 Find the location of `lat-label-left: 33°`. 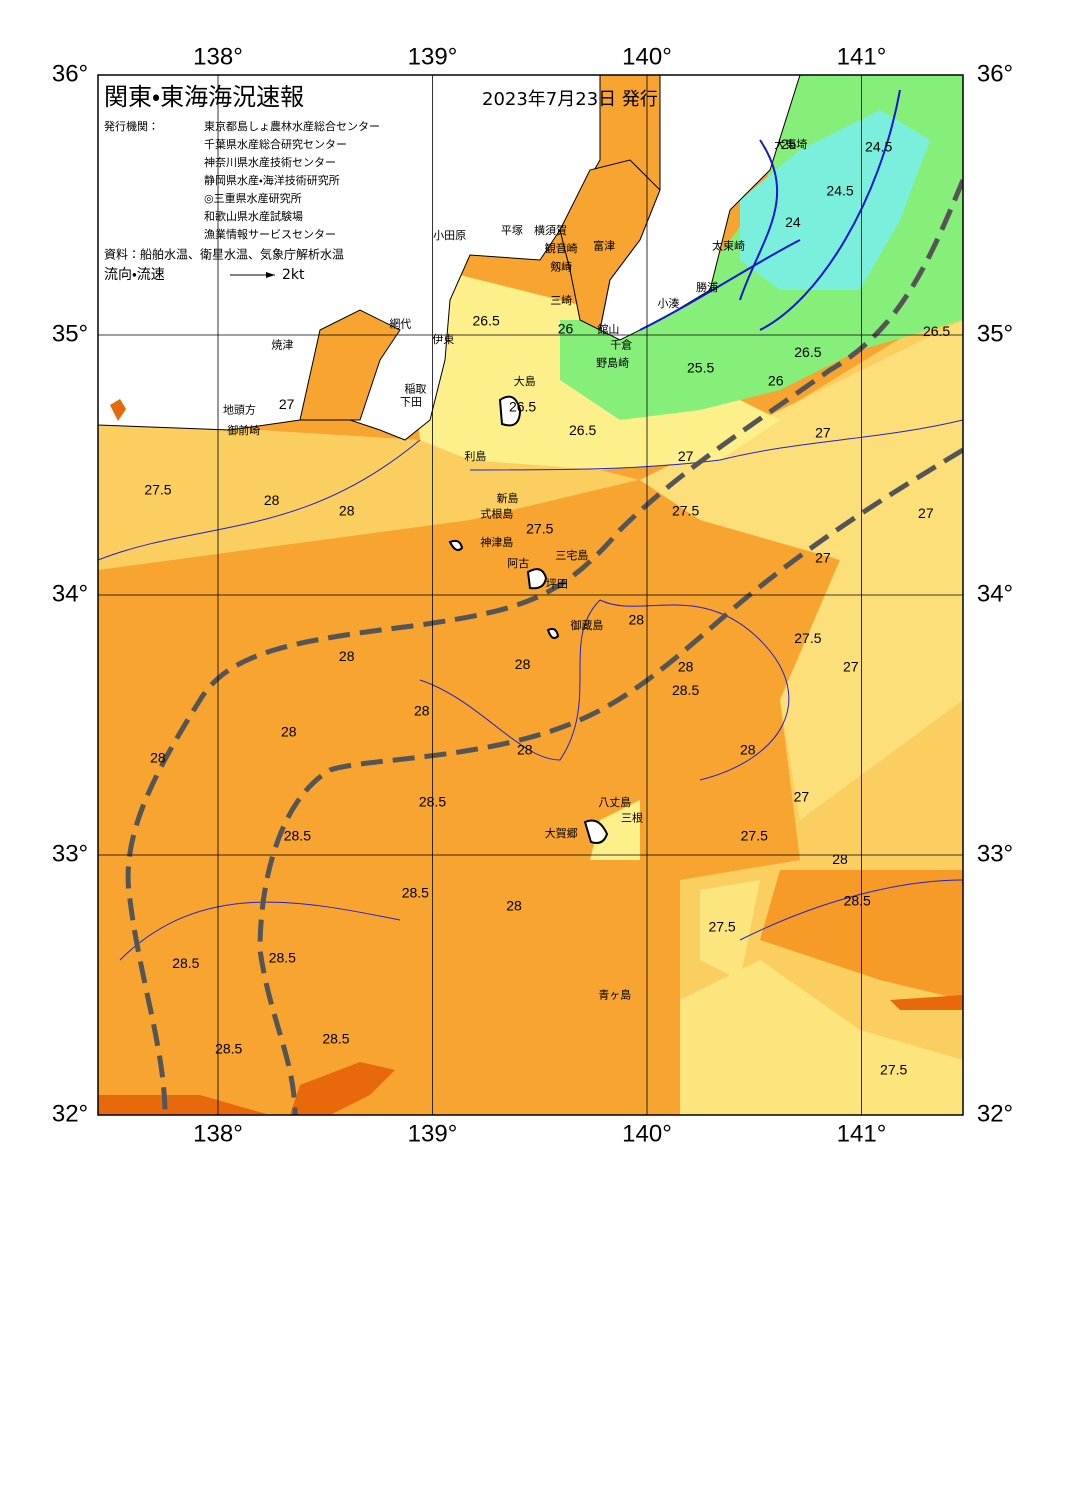

lat-label-left: 33° is located at coordinates (70, 853).